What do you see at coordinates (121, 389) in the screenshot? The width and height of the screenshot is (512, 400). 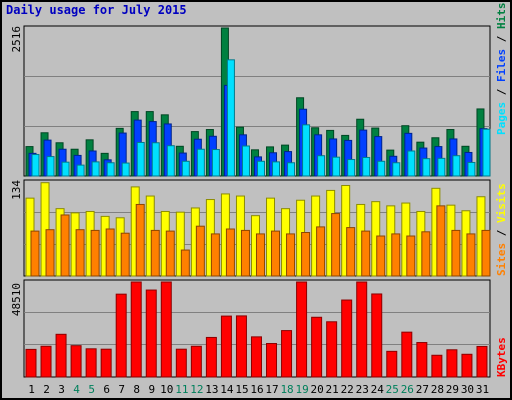 I see `x-tick-label-day-7: 7` at bounding box center [121, 389].